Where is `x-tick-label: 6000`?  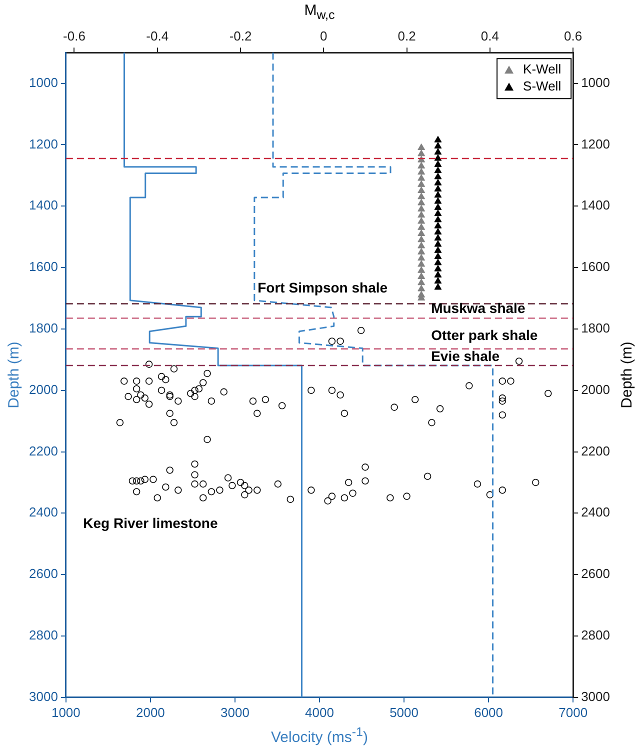 x-tick-label: 6000 is located at coordinates (489, 712).